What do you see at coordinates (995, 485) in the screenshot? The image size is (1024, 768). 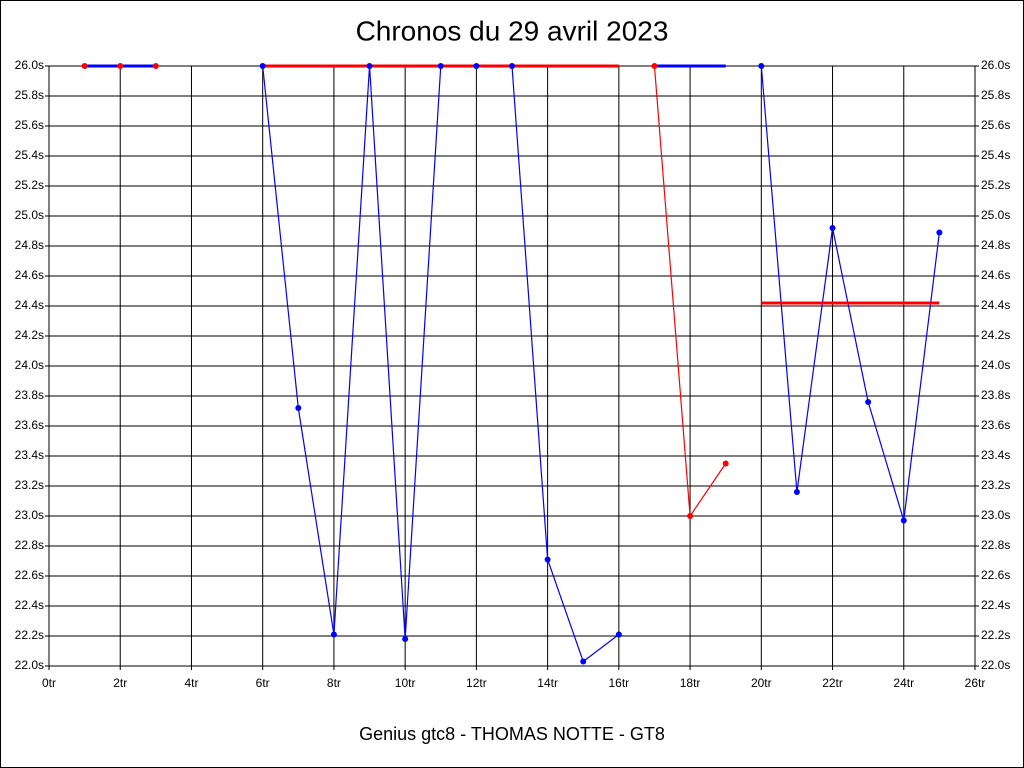 I see `y2-tick-label: 23.2s` at bounding box center [995, 485].